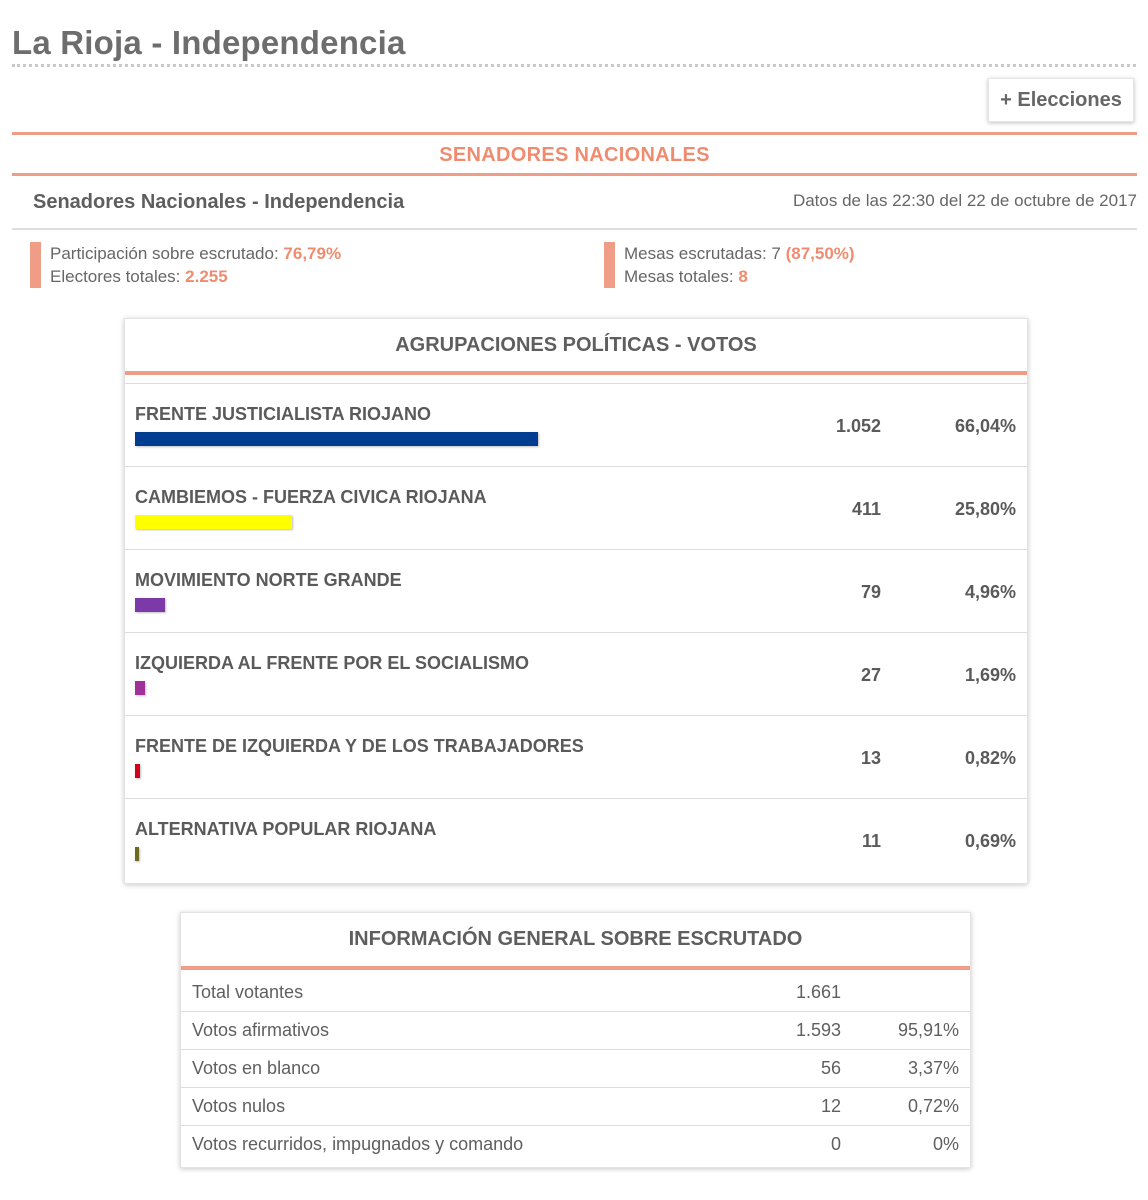  I want to click on party-percent: 25,80%, so click(985, 509).